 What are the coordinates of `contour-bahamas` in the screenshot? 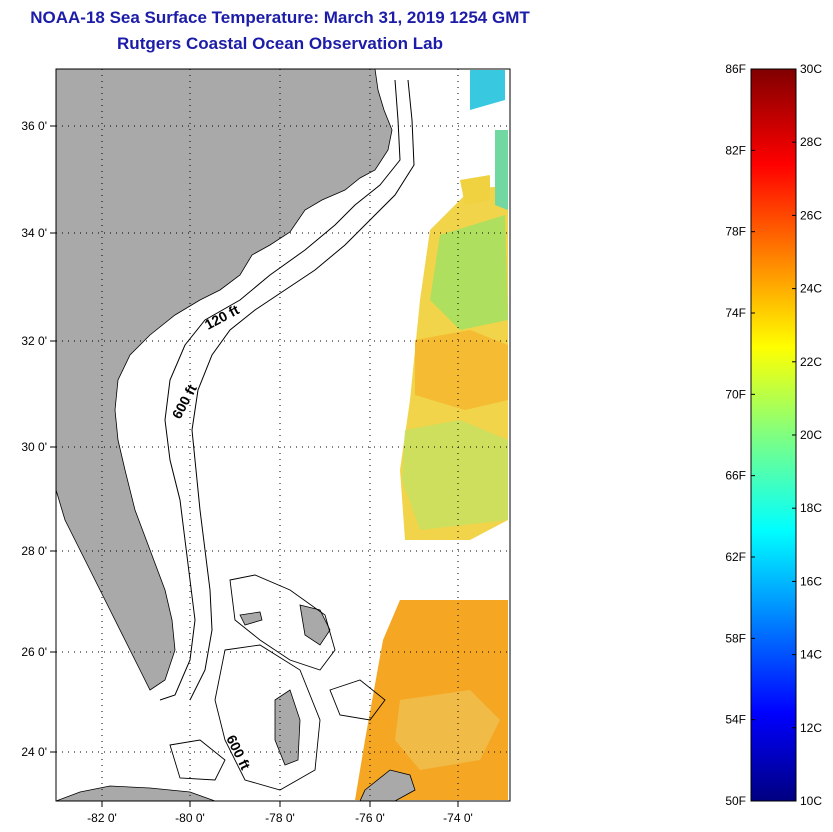 It's located at (277, 682).